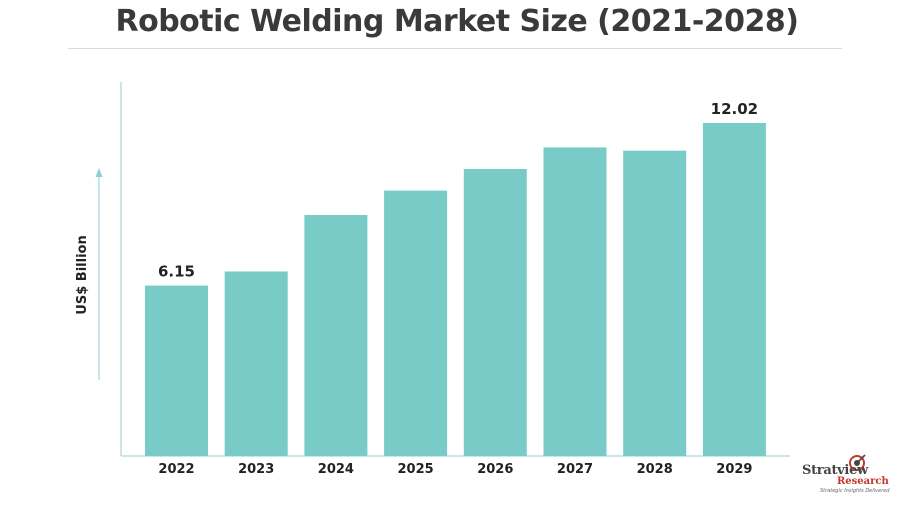 The image size is (914, 507). Describe the element at coordinates (495, 469) in the screenshot. I see `x-tick-2026: 2026` at that location.